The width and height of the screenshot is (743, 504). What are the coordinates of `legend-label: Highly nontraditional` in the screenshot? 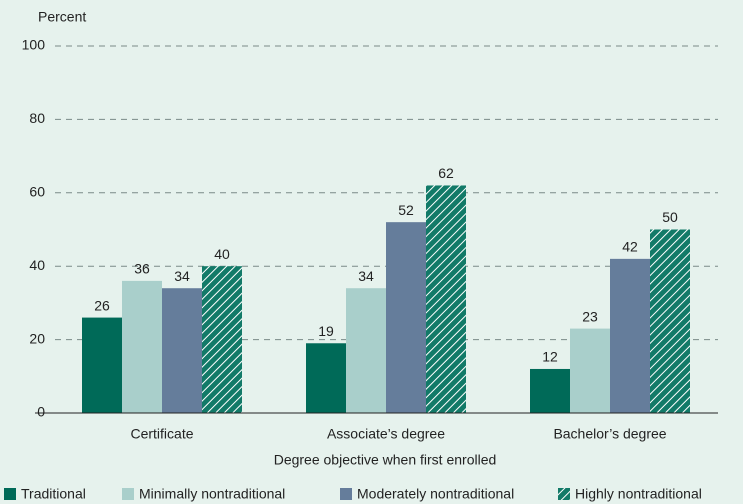 It's located at (638, 494).